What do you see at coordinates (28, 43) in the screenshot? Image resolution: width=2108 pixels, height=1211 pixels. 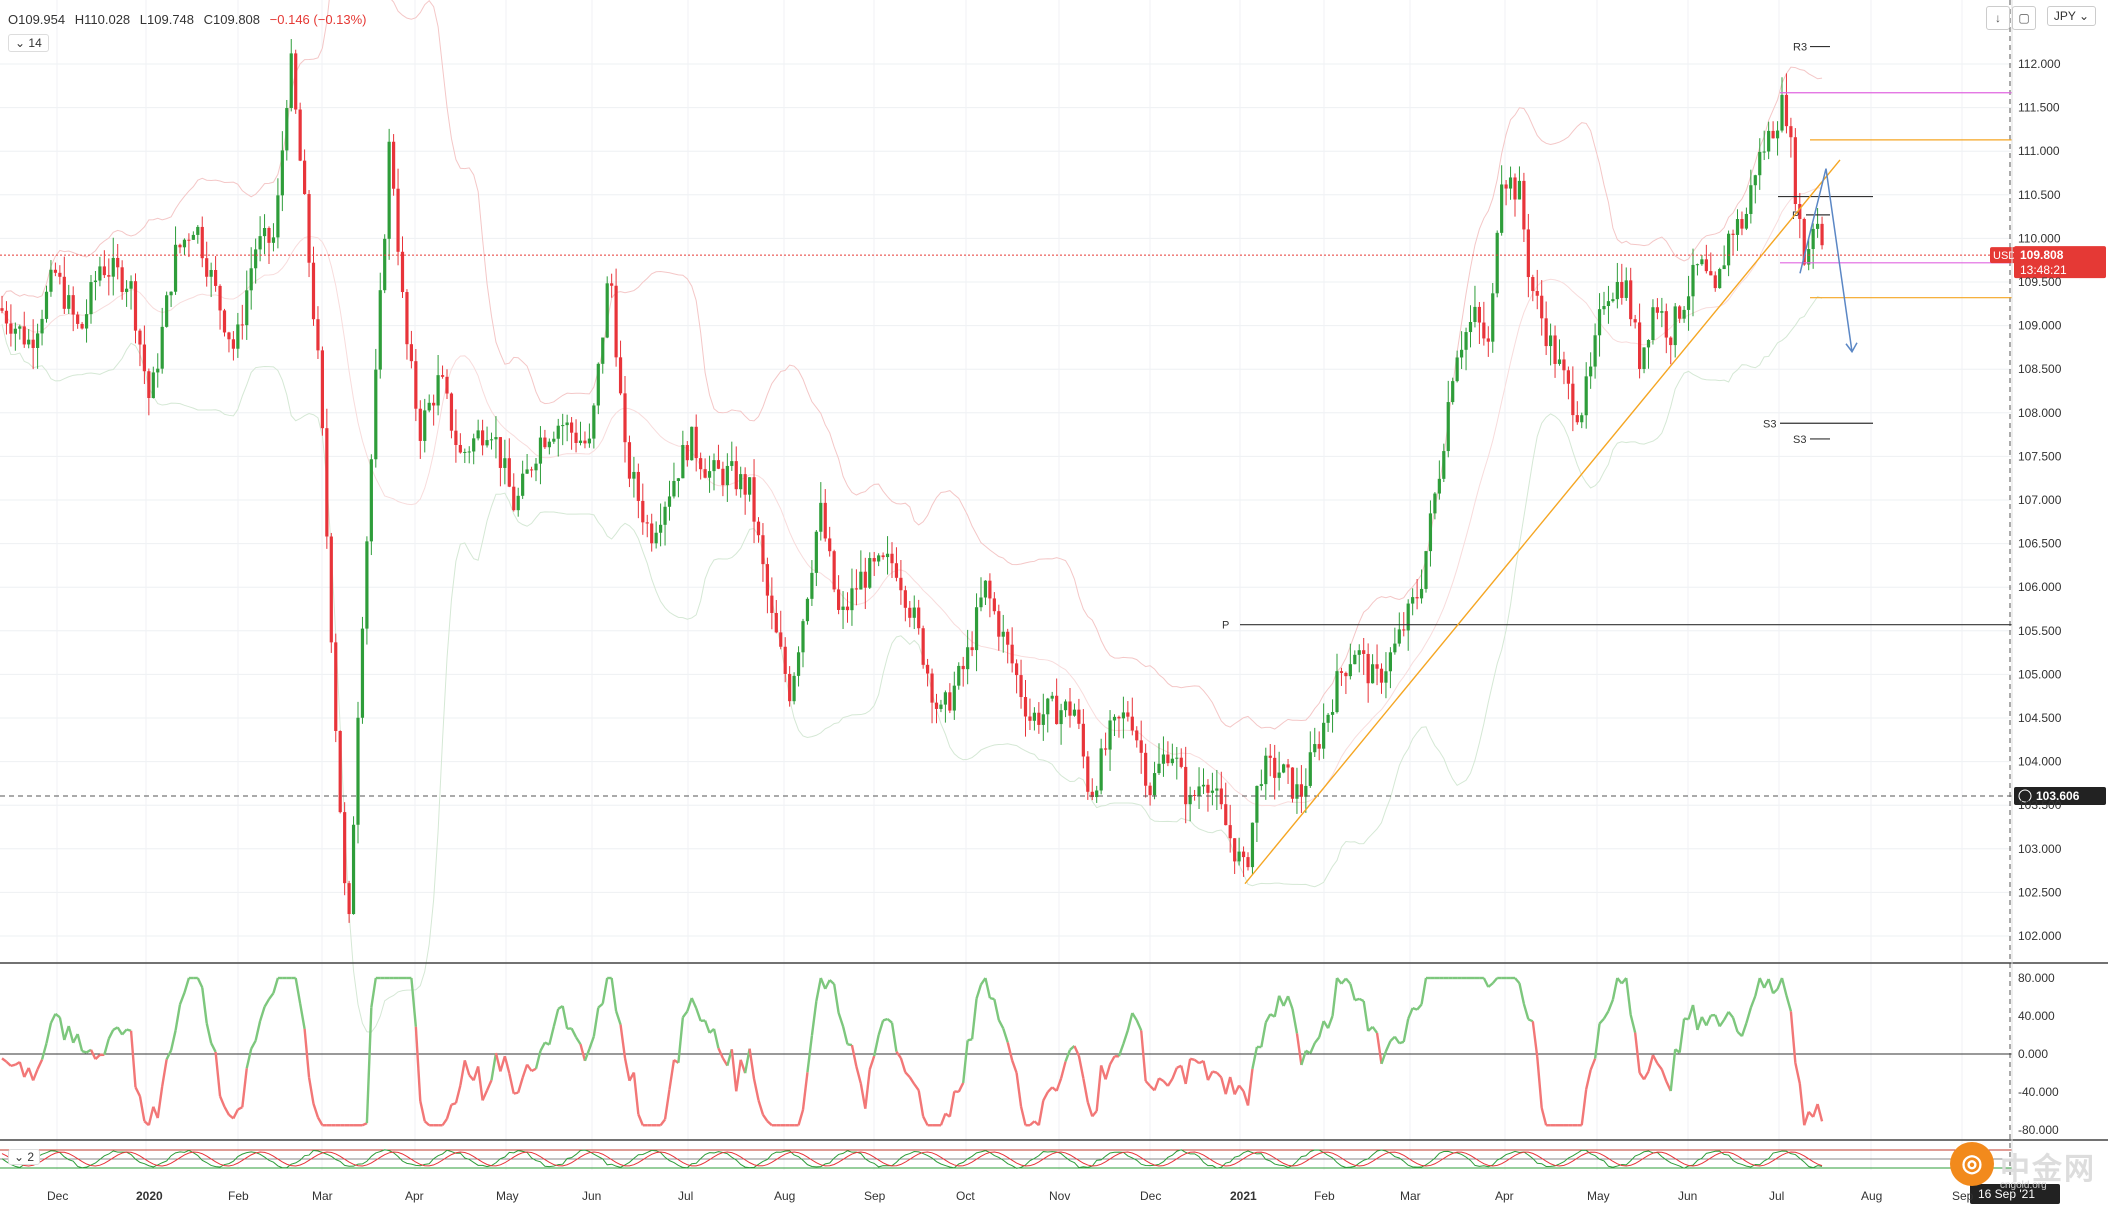 I see `indicator-label: ⌄ 14` at bounding box center [28, 43].